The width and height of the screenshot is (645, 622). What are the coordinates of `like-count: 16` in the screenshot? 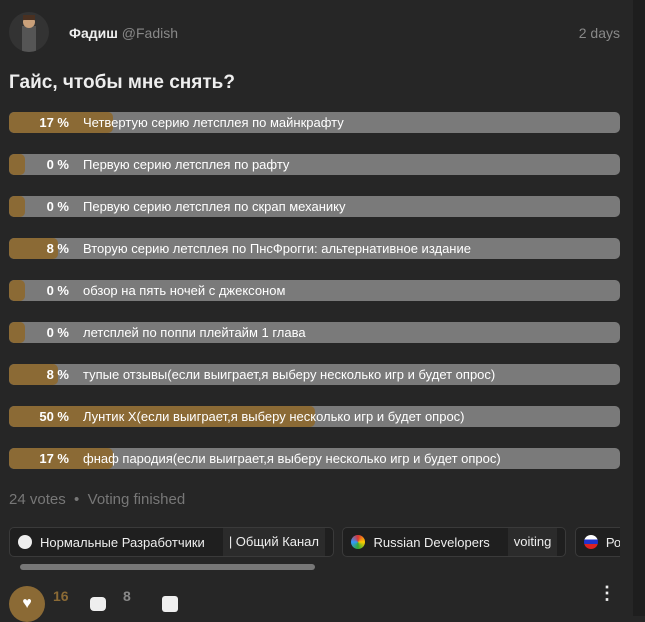 It's located at (61, 596).